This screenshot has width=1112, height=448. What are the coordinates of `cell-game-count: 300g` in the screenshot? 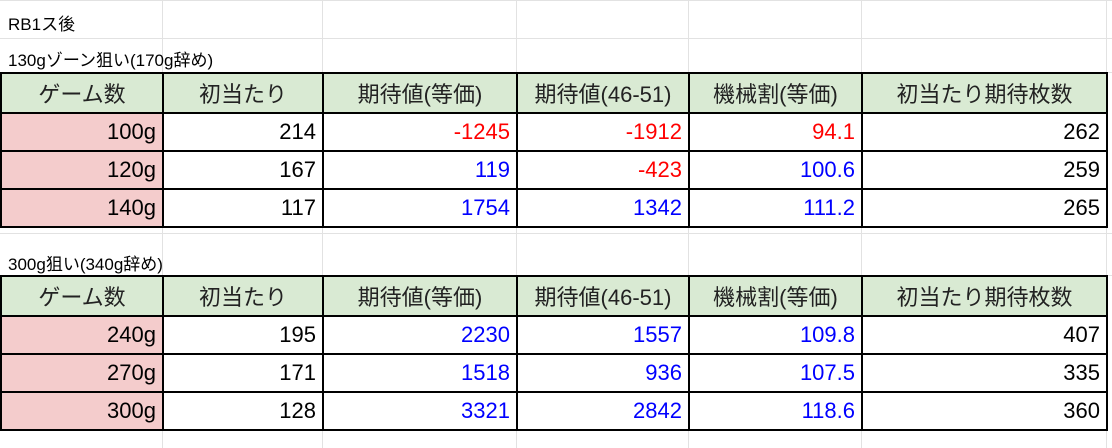 It's located at (82, 411).